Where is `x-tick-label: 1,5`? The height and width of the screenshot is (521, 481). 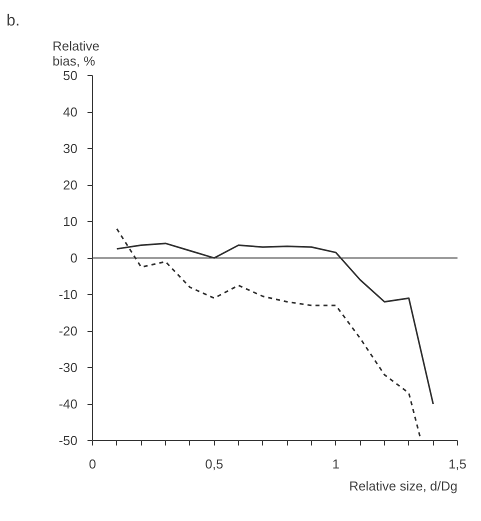 x-tick-label: 1,5 is located at coordinates (457, 464).